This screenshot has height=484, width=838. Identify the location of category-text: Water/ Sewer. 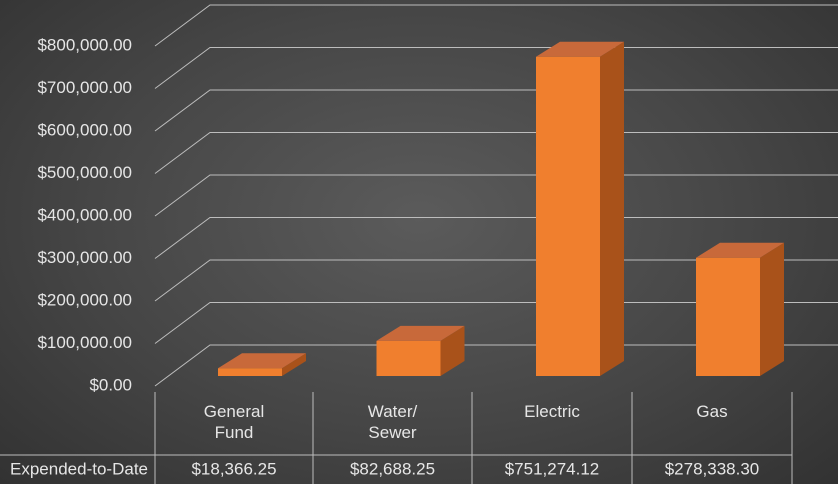
(392, 422).